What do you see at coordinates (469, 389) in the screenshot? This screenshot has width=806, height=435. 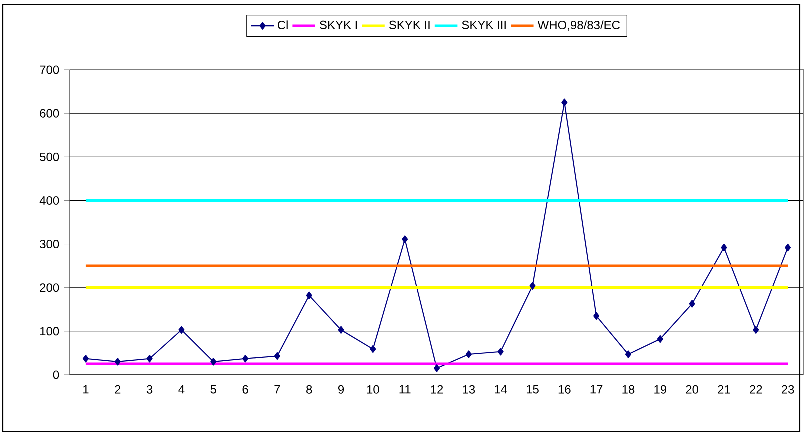 I see `x-tick-label: 13` at bounding box center [469, 389].